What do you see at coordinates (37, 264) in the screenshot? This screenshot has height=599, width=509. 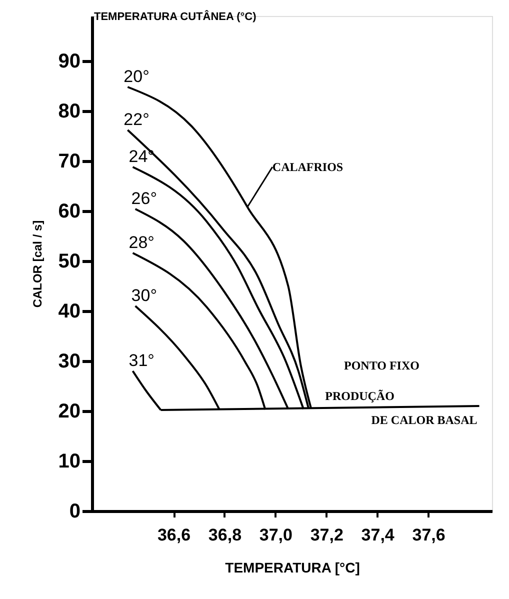 I see `y-axis-title: CALOR [cal / s]` at bounding box center [37, 264].